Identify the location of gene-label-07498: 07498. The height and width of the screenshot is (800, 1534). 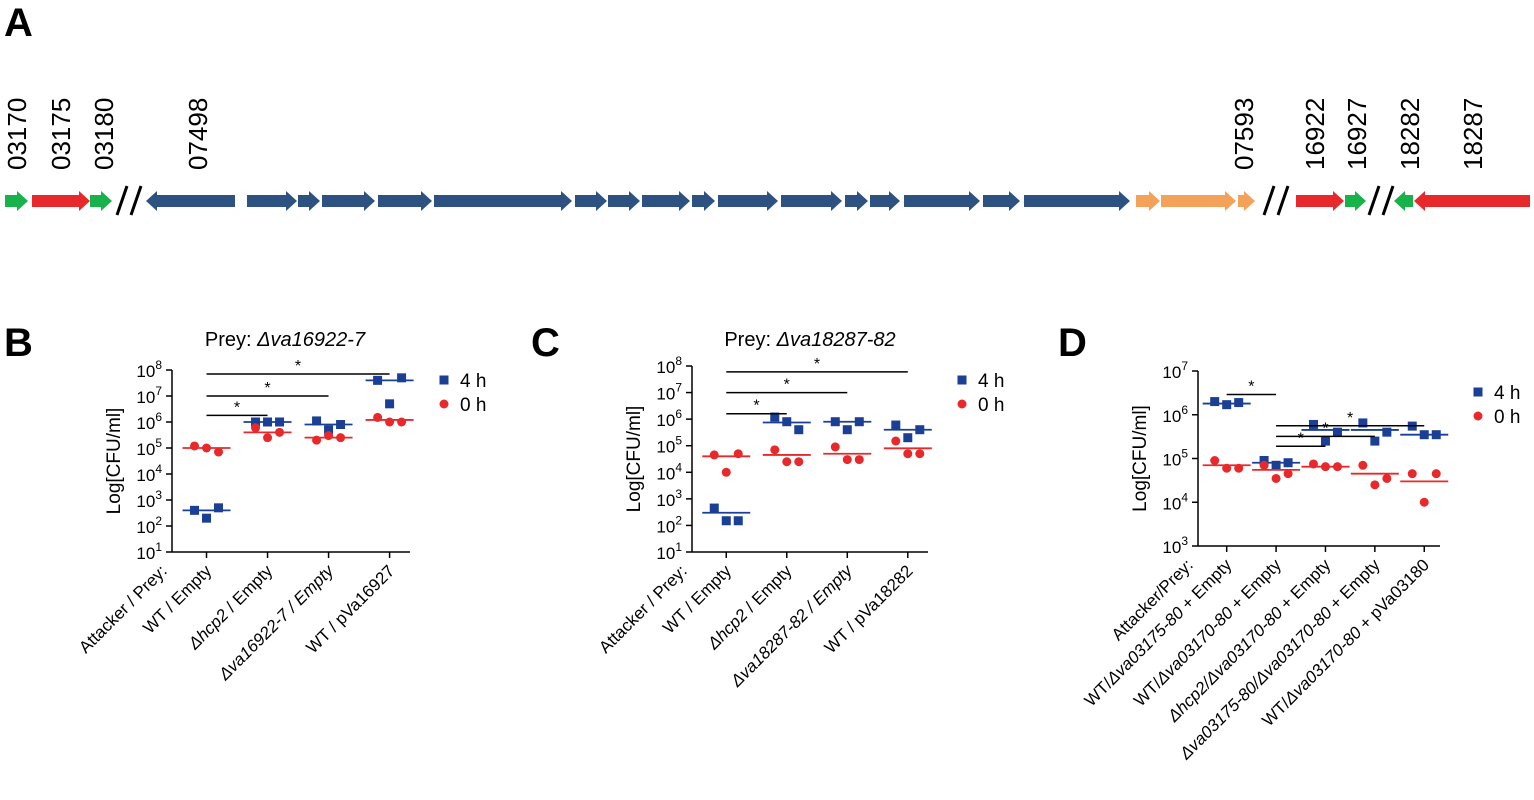
(198, 134).